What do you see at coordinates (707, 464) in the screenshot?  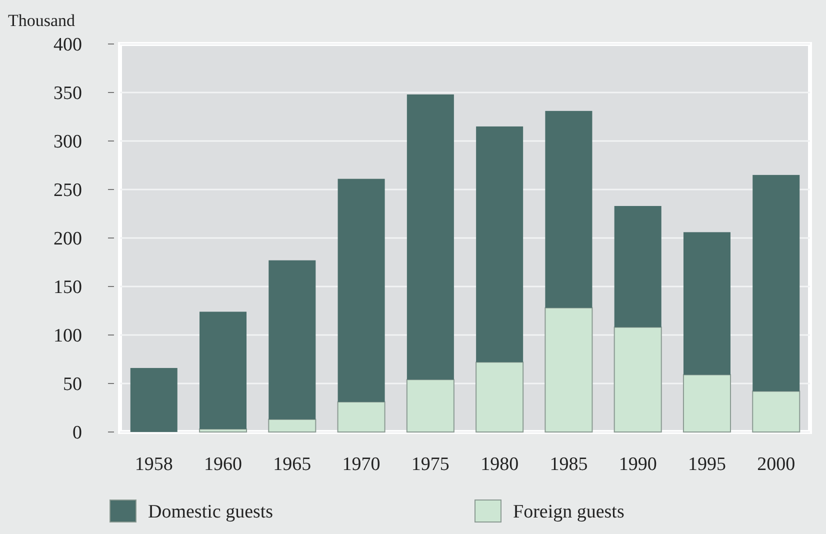 I see `x-tick-label: 1995` at bounding box center [707, 464].